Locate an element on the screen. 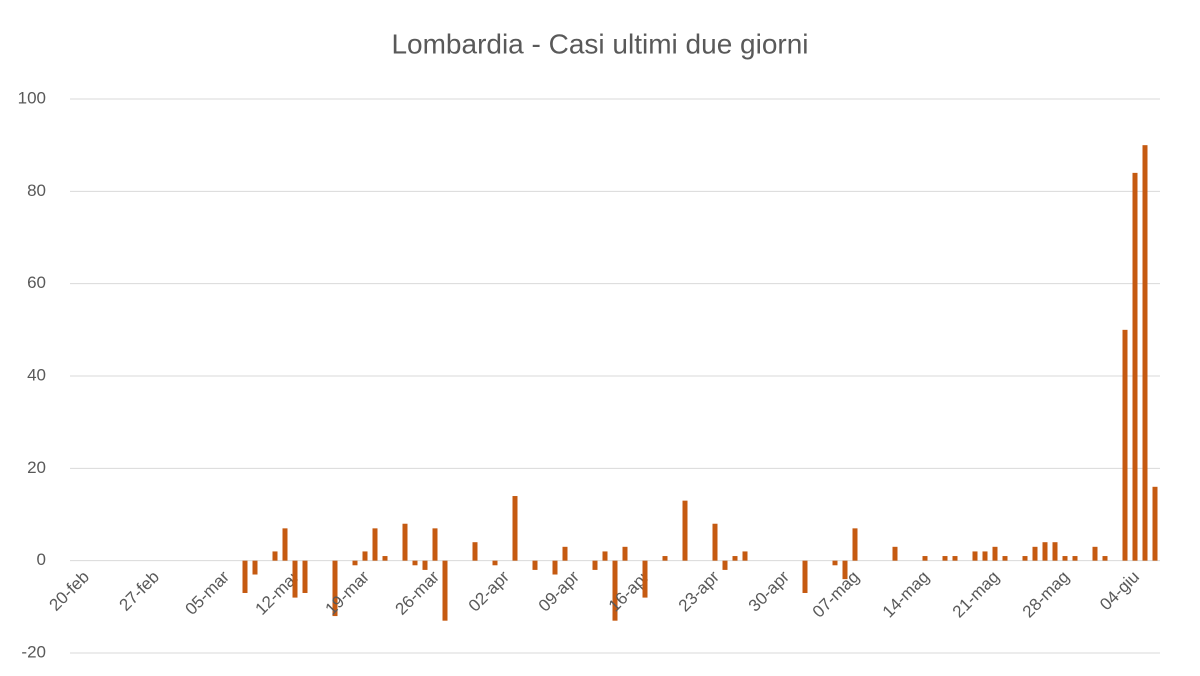  y-tick-label: 60 is located at coordinates (36, 282).